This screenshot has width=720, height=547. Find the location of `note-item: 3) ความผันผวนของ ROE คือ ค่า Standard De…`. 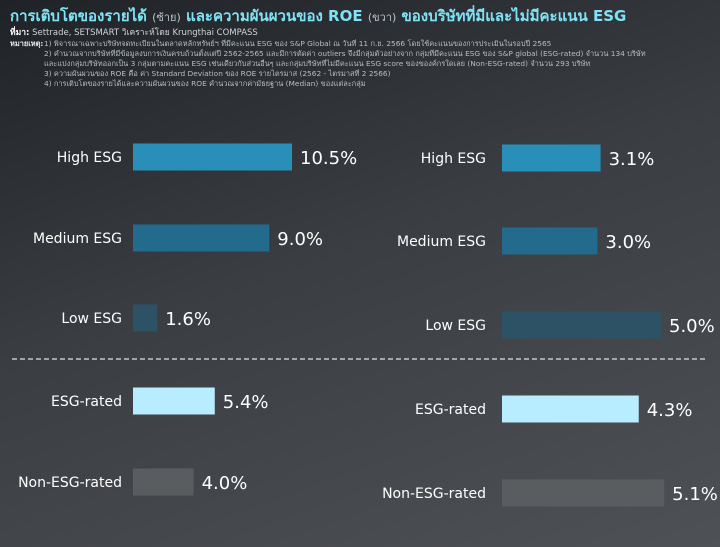

note-item: 3) ความผันผวนของ ROE คือ ค่า Standard De… is located at coordinates (217, 73).